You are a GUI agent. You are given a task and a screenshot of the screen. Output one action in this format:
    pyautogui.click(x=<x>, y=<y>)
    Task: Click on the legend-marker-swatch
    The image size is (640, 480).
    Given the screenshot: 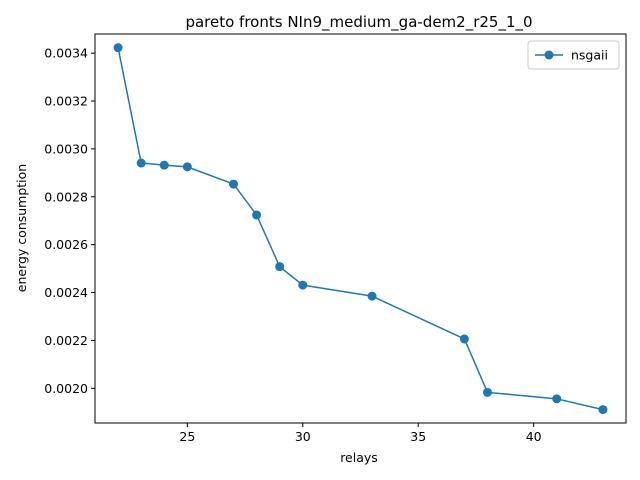 What is the action you would take?
    pyautogui.click(x=549, y=55)
    